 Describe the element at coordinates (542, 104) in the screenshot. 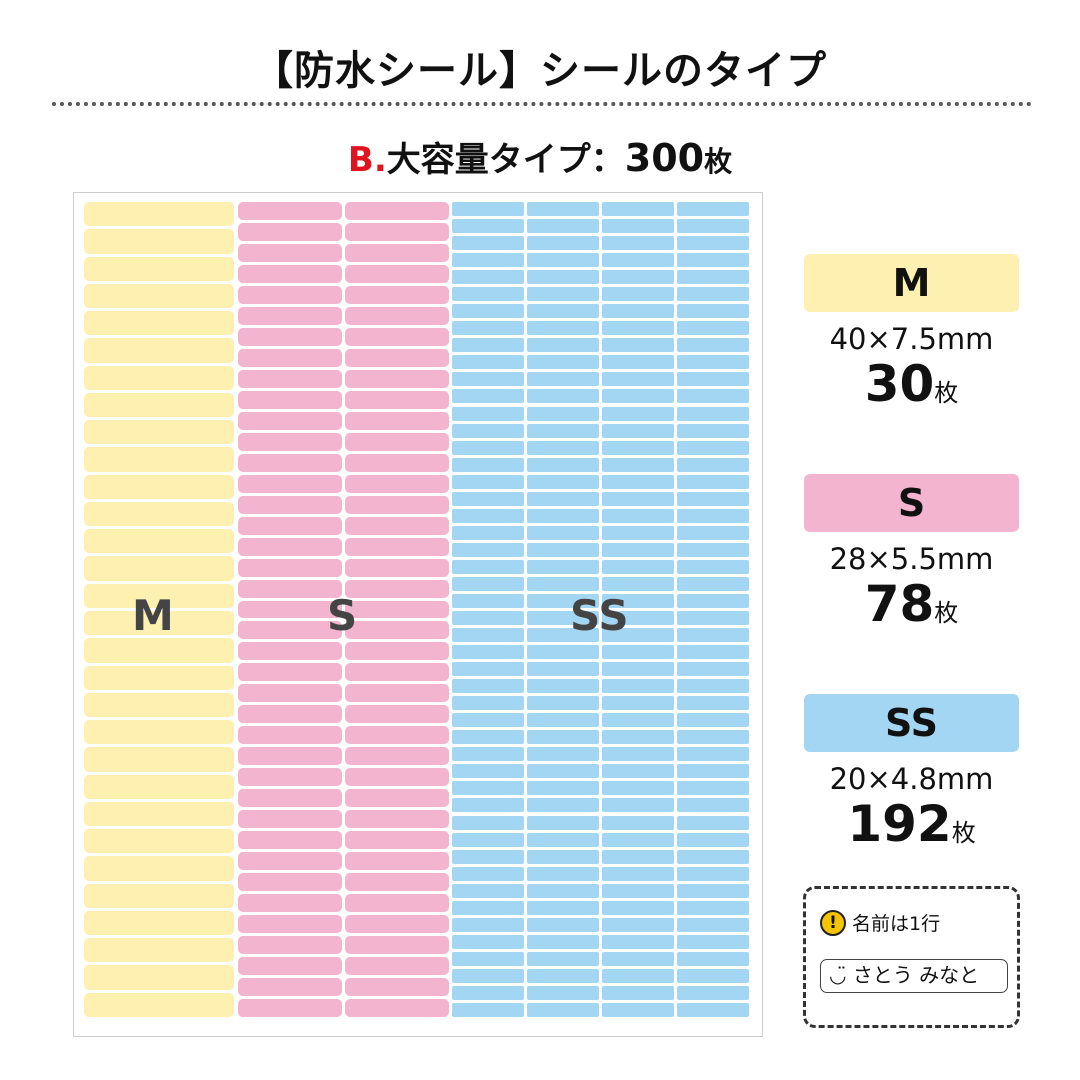

I see `dotted-divider` at that location.